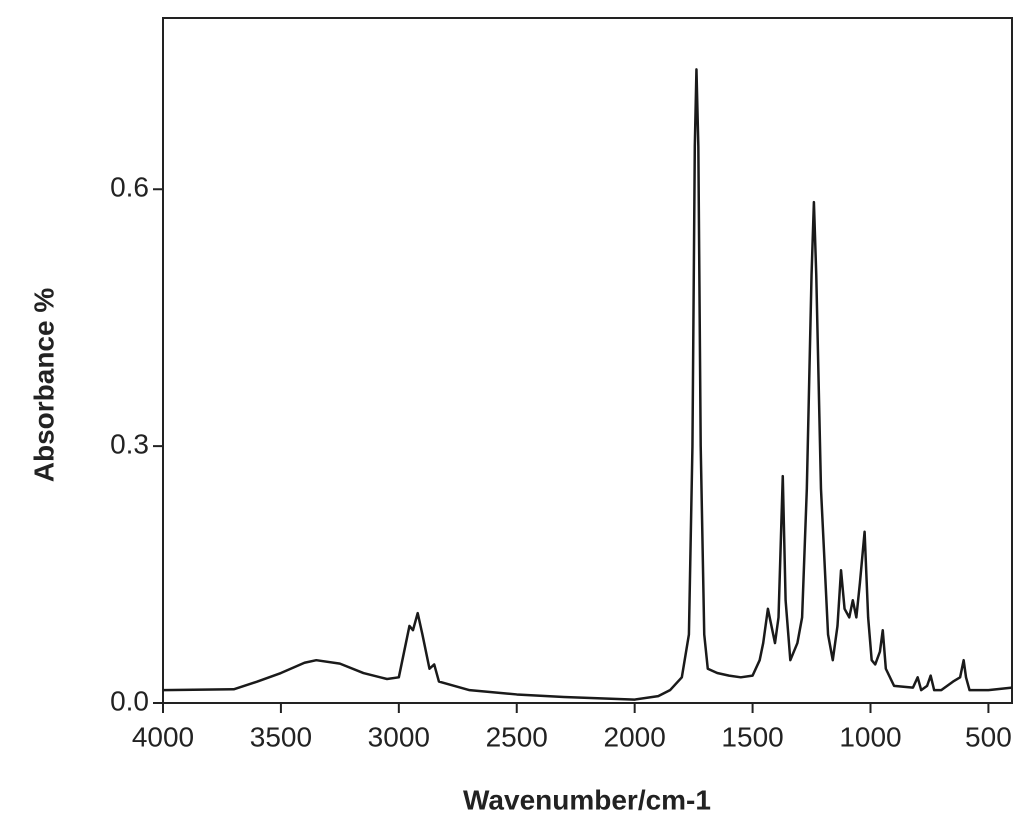 This screenshot has width=1030, height=816. Describe the element at coordinates (399, 736) in the screenshot. I see `x-tick-label: 3000` at that location.